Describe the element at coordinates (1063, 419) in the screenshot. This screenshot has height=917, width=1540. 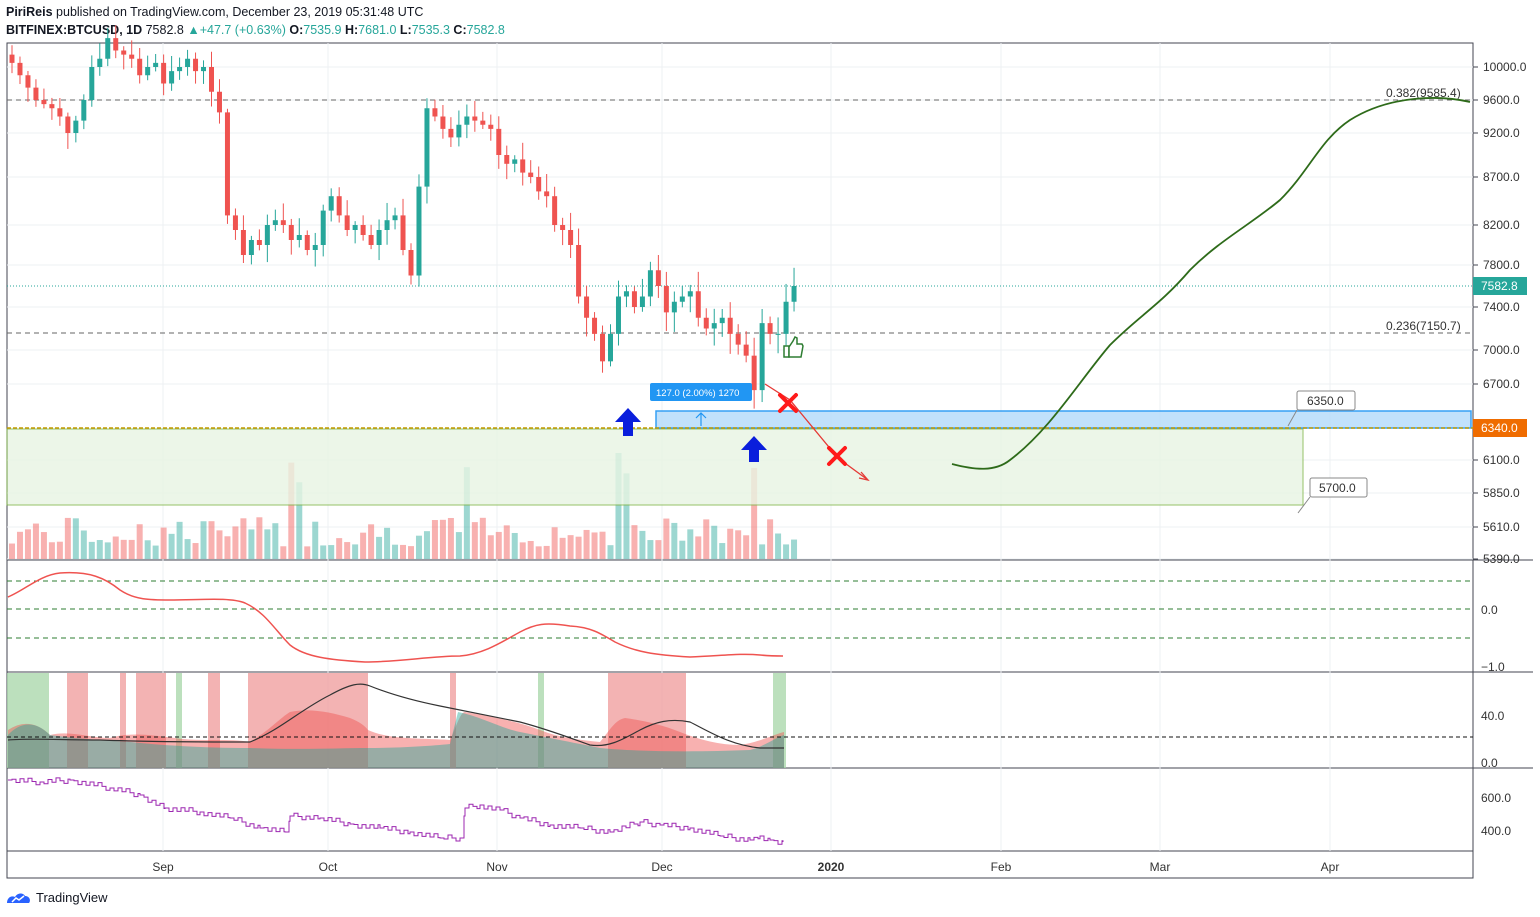
I see `resistance-zone` at that location.